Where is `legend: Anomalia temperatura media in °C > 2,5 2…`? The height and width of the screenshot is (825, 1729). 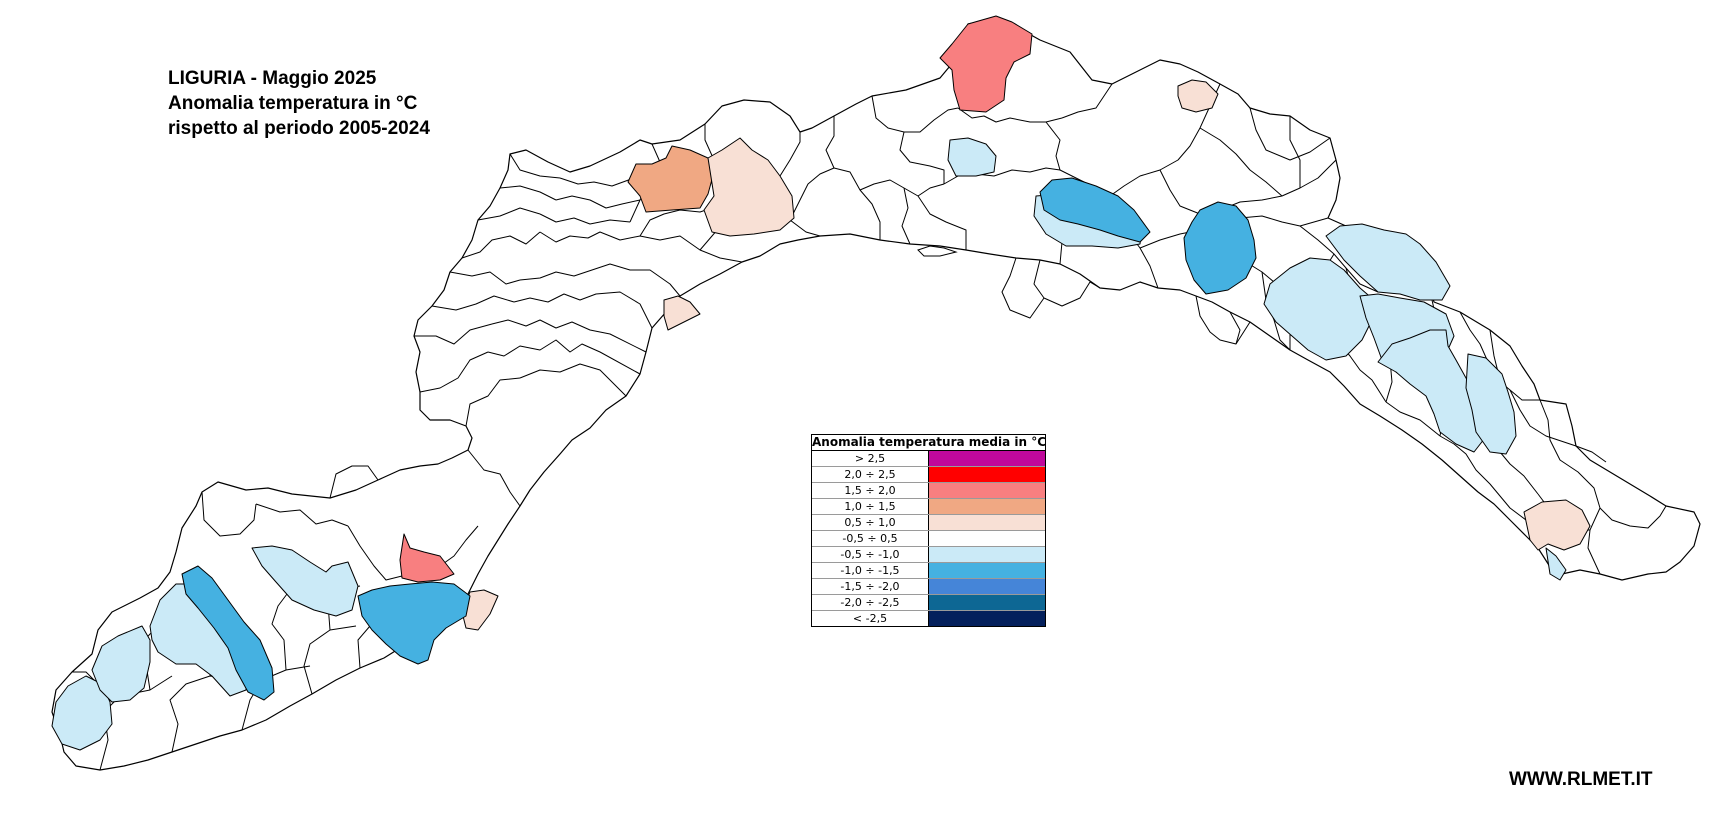 legend: Anomalia temperatura media in °C > 2,5 2… is located at coordinates (928, 530).